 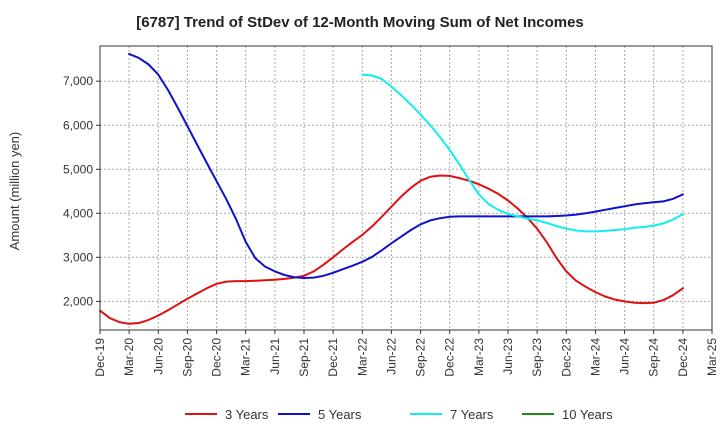 What do you see at coordinates (78, 81) in the screenshot?
I see `y-tick-label: 7,000` at bounding box center [78, 81].